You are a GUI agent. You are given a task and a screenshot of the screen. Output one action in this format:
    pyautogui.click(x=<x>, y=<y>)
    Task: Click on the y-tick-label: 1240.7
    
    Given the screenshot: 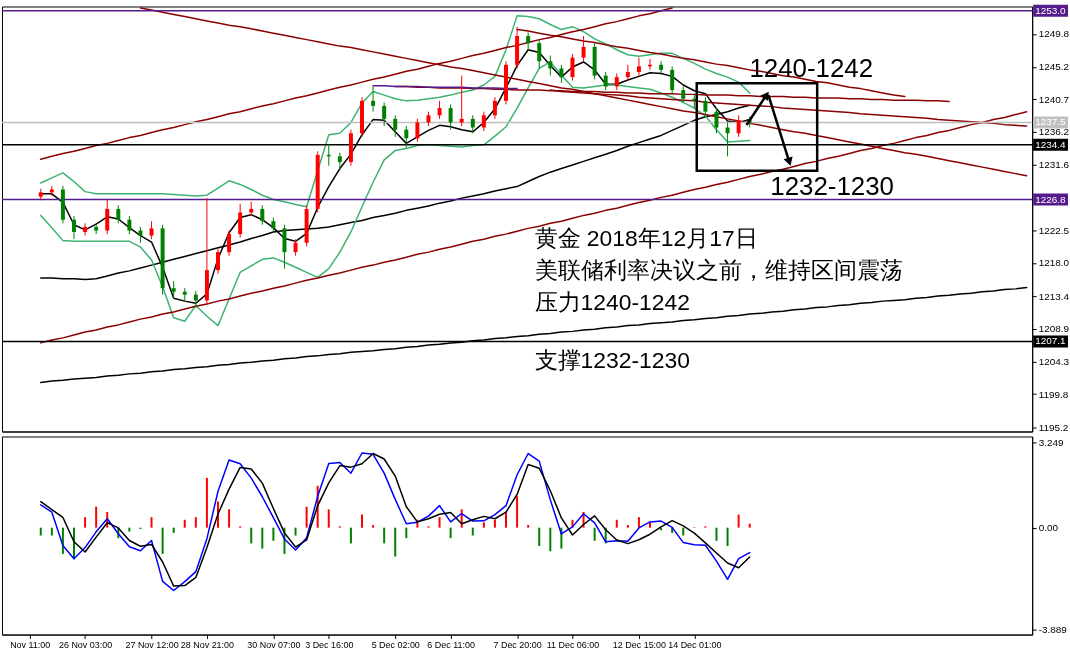 What is the action you would take?
    pyautogui.click(x=1054, y=99)
    